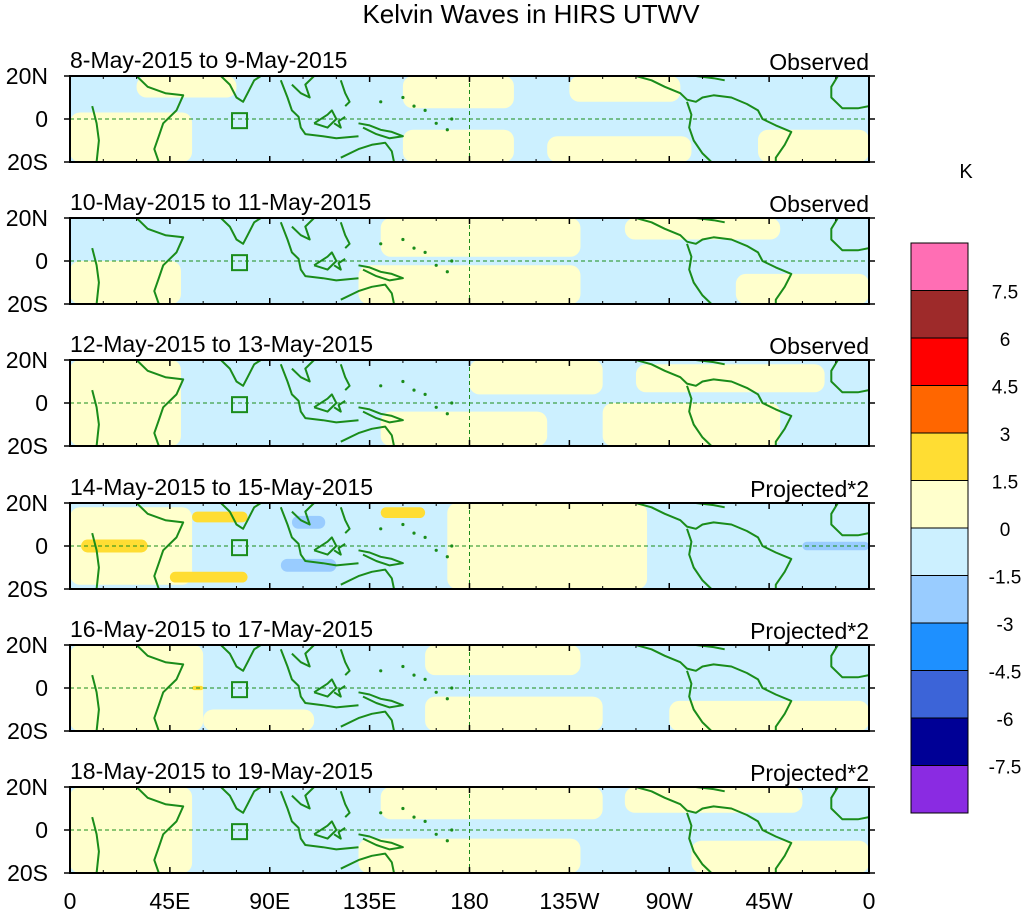 The image size is (1024, 920). Describe the element at coordinates (208, 60) in the screenshot. I see `panel-date-range: 8-May-2015 to 9-May-2015` at that location.